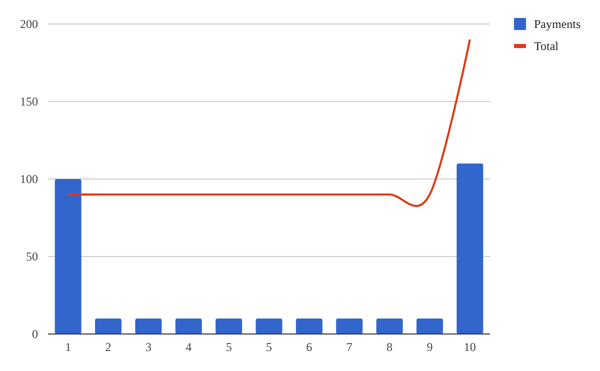 The width and height of the screenshot is (600, 371). What do you see at coordinates (309, 347) in the screenshot?
I see `x-tick-label: 6` at bounding box center [309, 347].